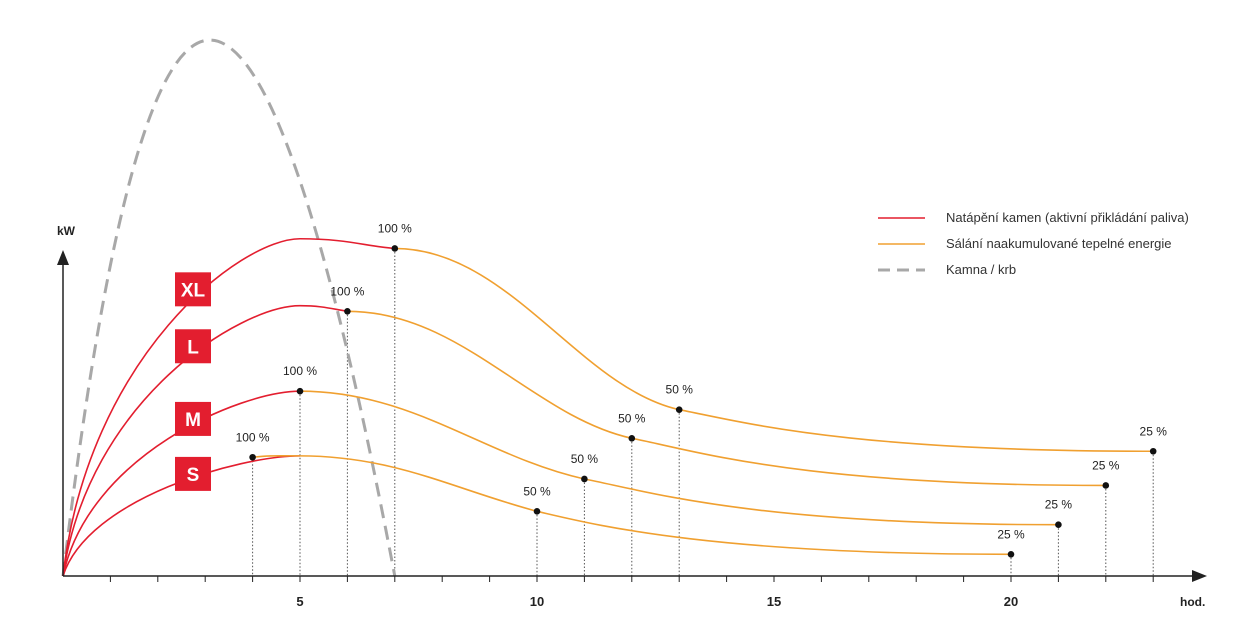  Describe the element at coordinates (66, 231) in the screenshot. I see `y-axis-label: kW` at that location.